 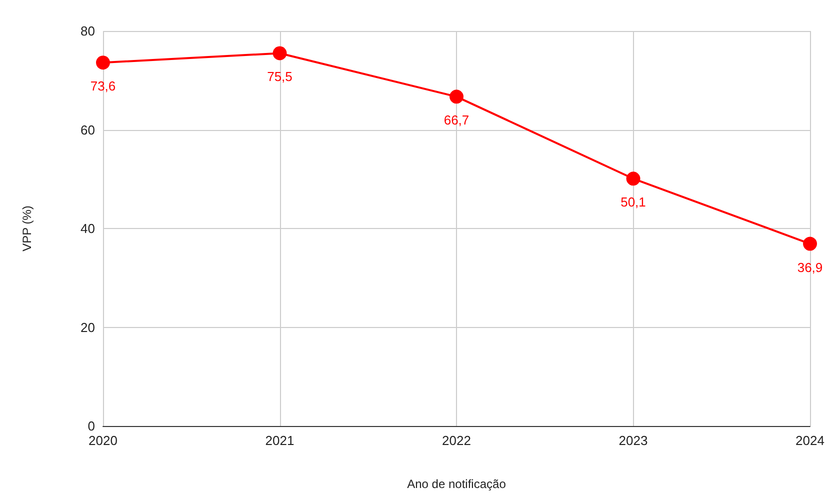 I want to click on x-axis-title: Ano de notificação, so click(x=456, y=484).